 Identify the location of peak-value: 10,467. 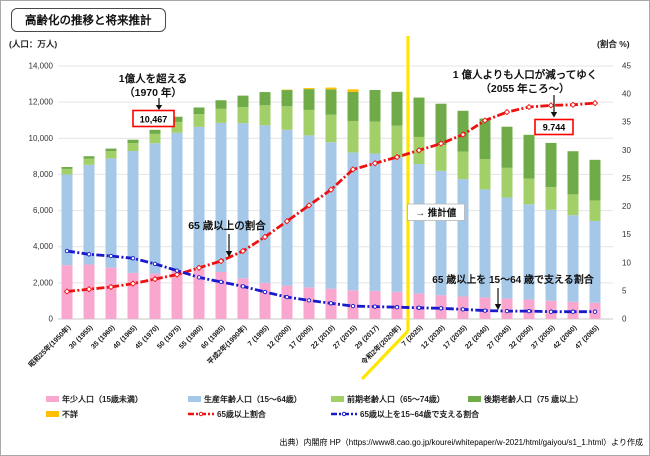
(154, 120).